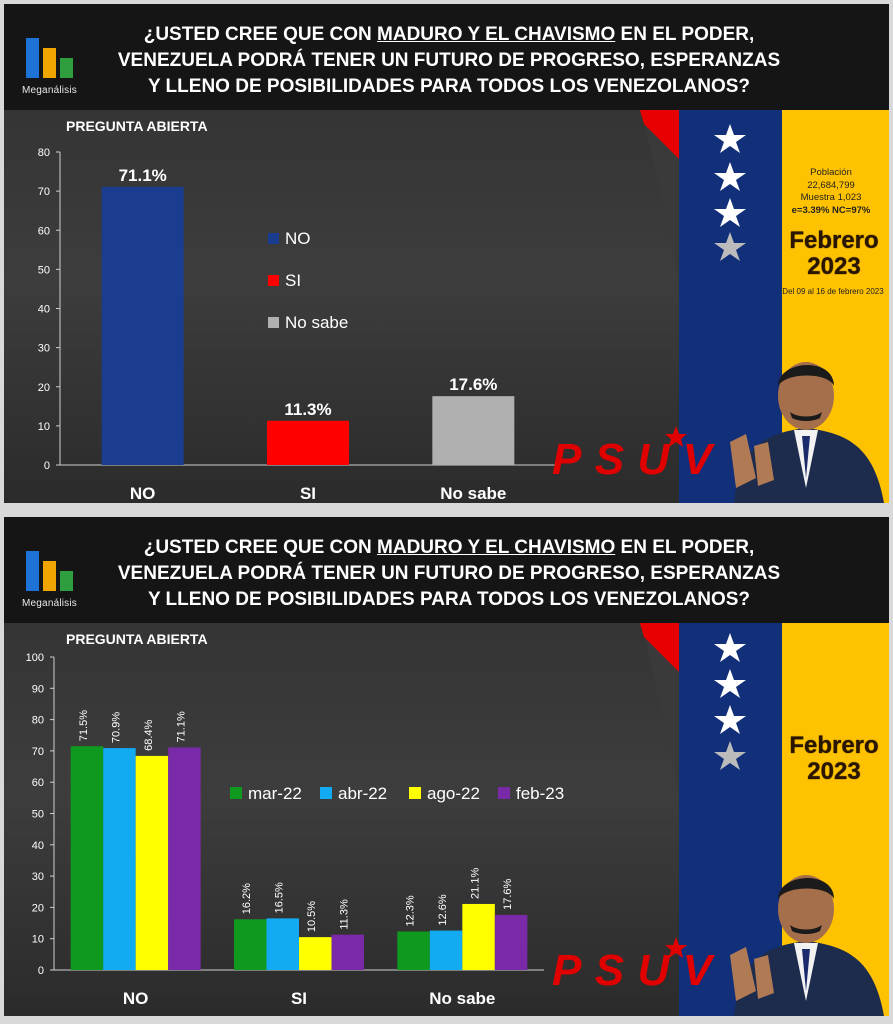  What do you see at coordinates (476, 883) in the screenshot?
I see `data-label-no-sabe-ago-22: 21.1%` at bounding box center [476, 883].